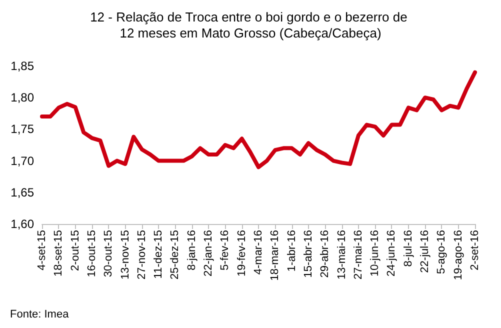  What do you see at coordinates (408, 248) in the screenshot?
I see `x-tick-label: 8-jul-16` at bounding box center [408, 248].